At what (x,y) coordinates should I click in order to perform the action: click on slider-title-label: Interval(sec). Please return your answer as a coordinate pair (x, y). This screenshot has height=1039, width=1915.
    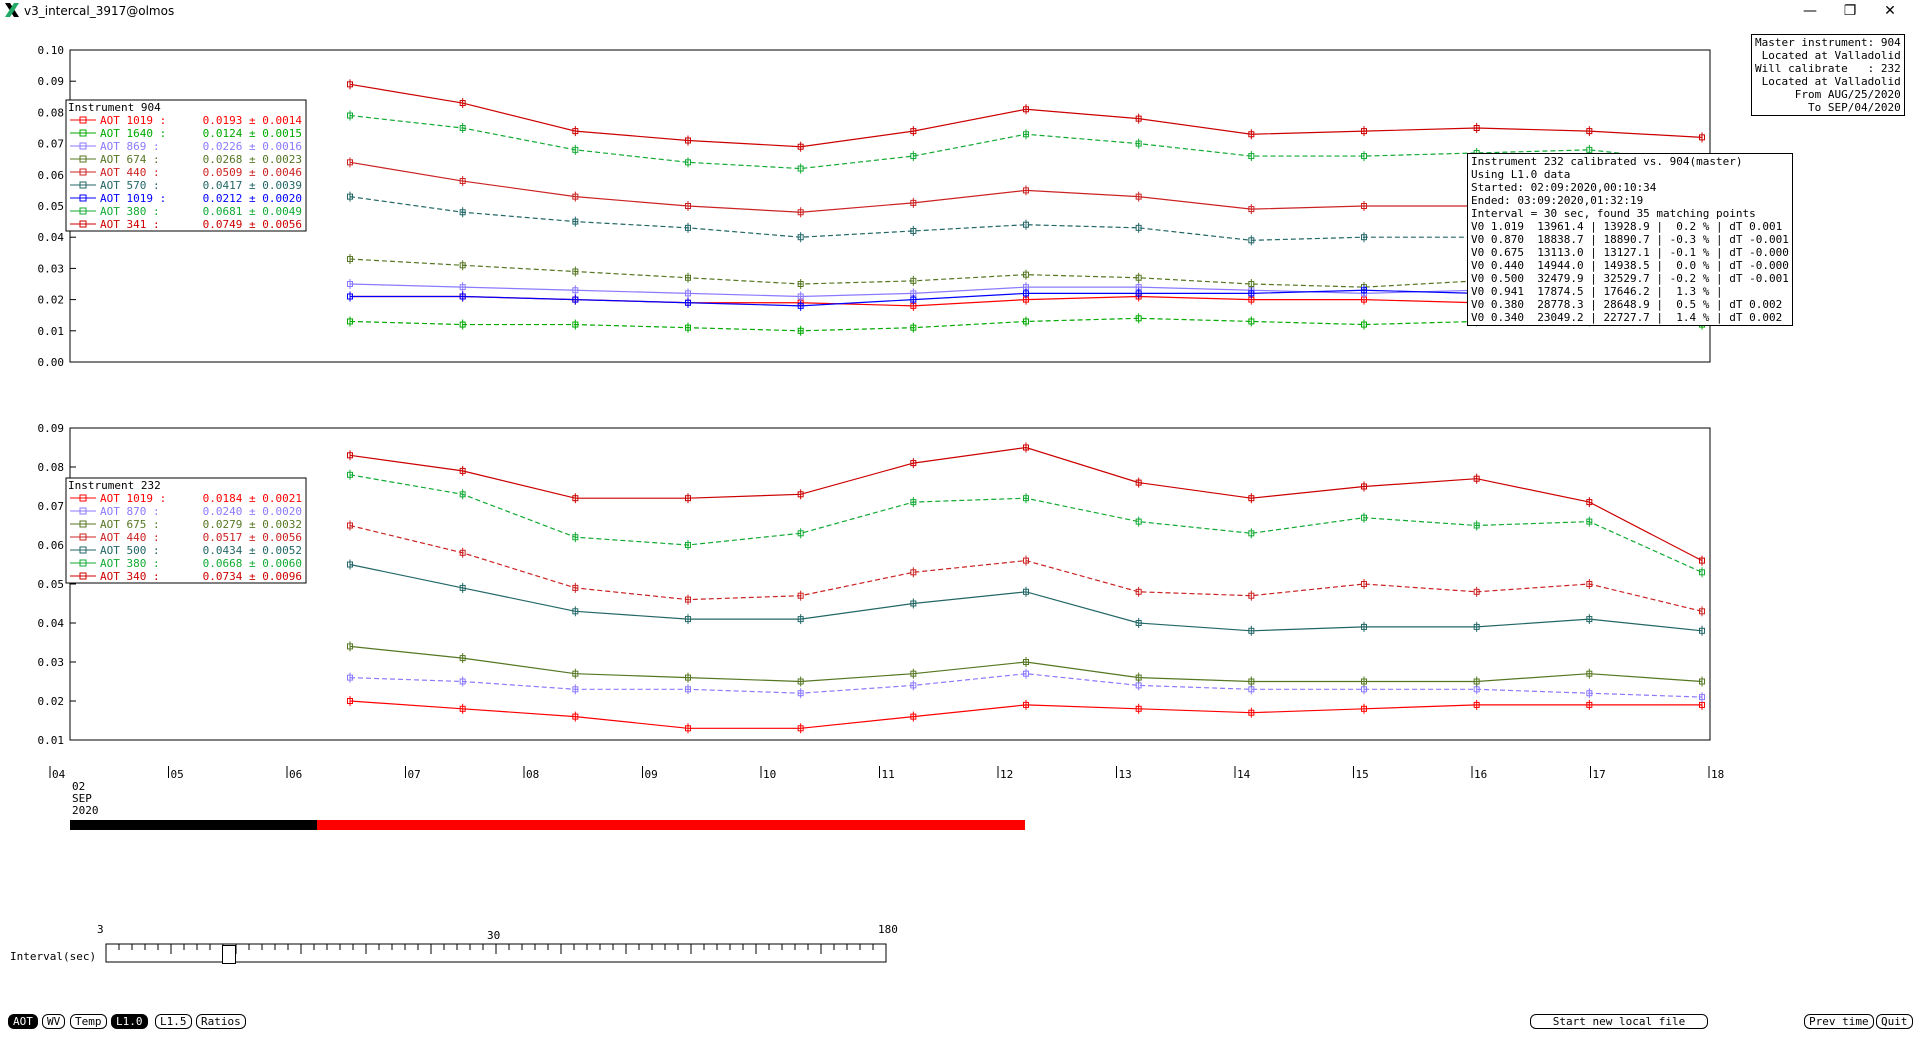
    Looking at the image, I should click on (53, 956).